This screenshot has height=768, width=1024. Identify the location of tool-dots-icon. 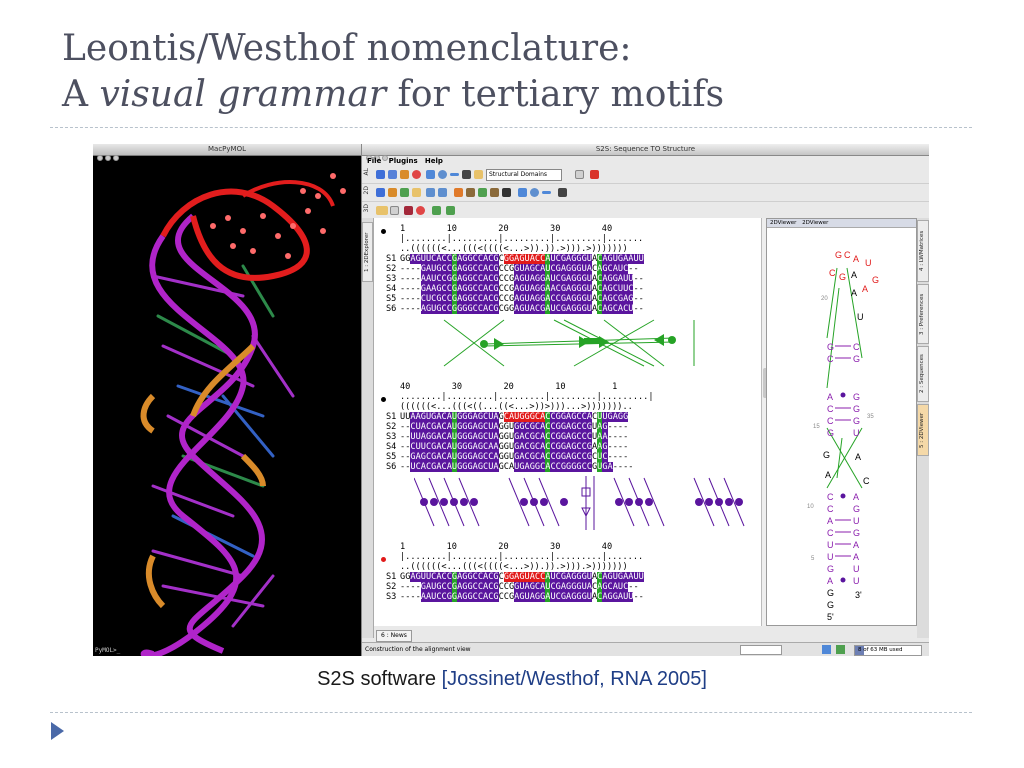
(506, 192).